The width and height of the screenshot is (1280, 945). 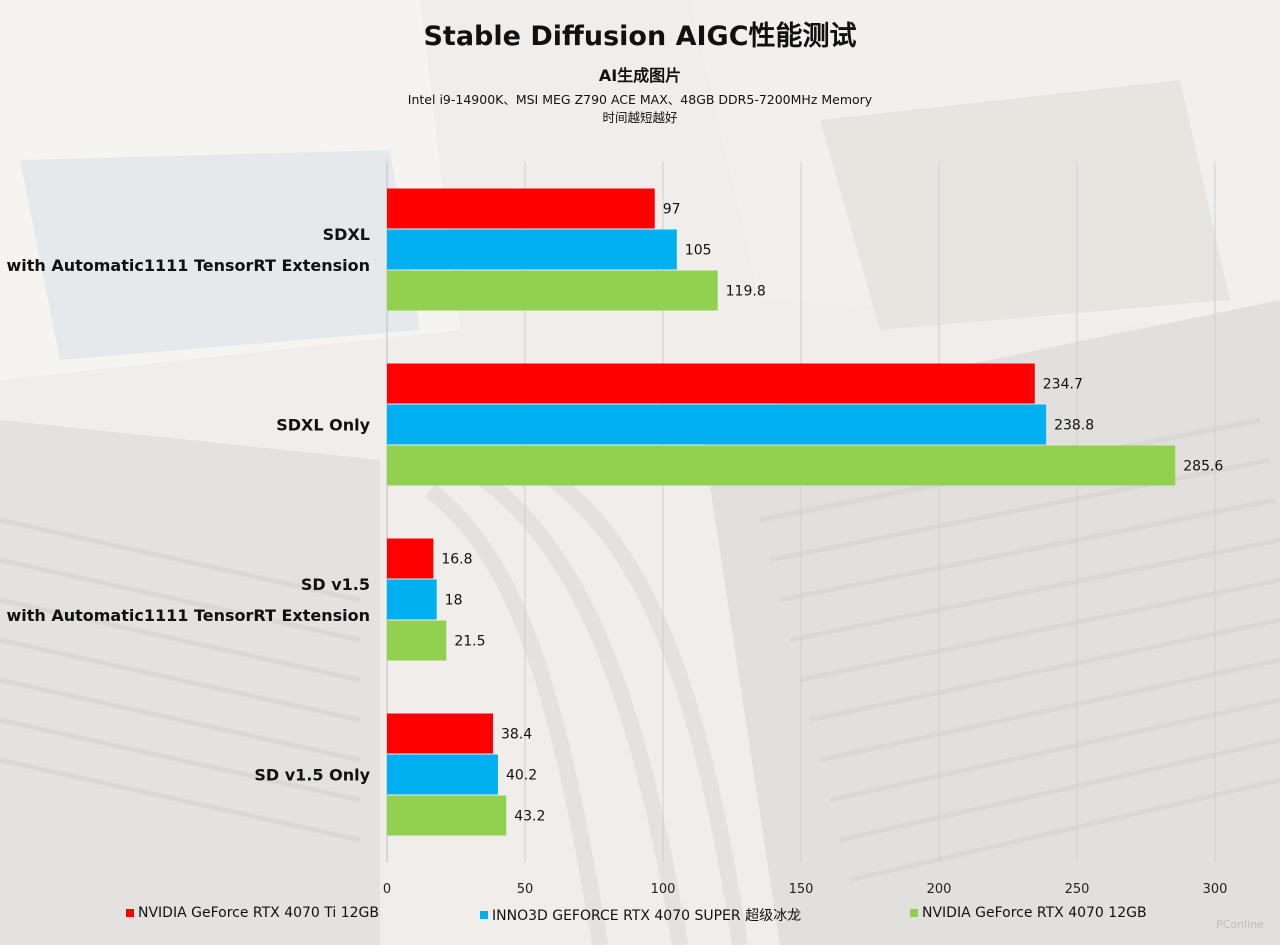 What do you see at coordinates (647, 916) in the screenshot?
I see `legend-label: INNO3D GEFORCE RTX 4070 SUPER 超级冰龙` at bounding box center [647, 916].